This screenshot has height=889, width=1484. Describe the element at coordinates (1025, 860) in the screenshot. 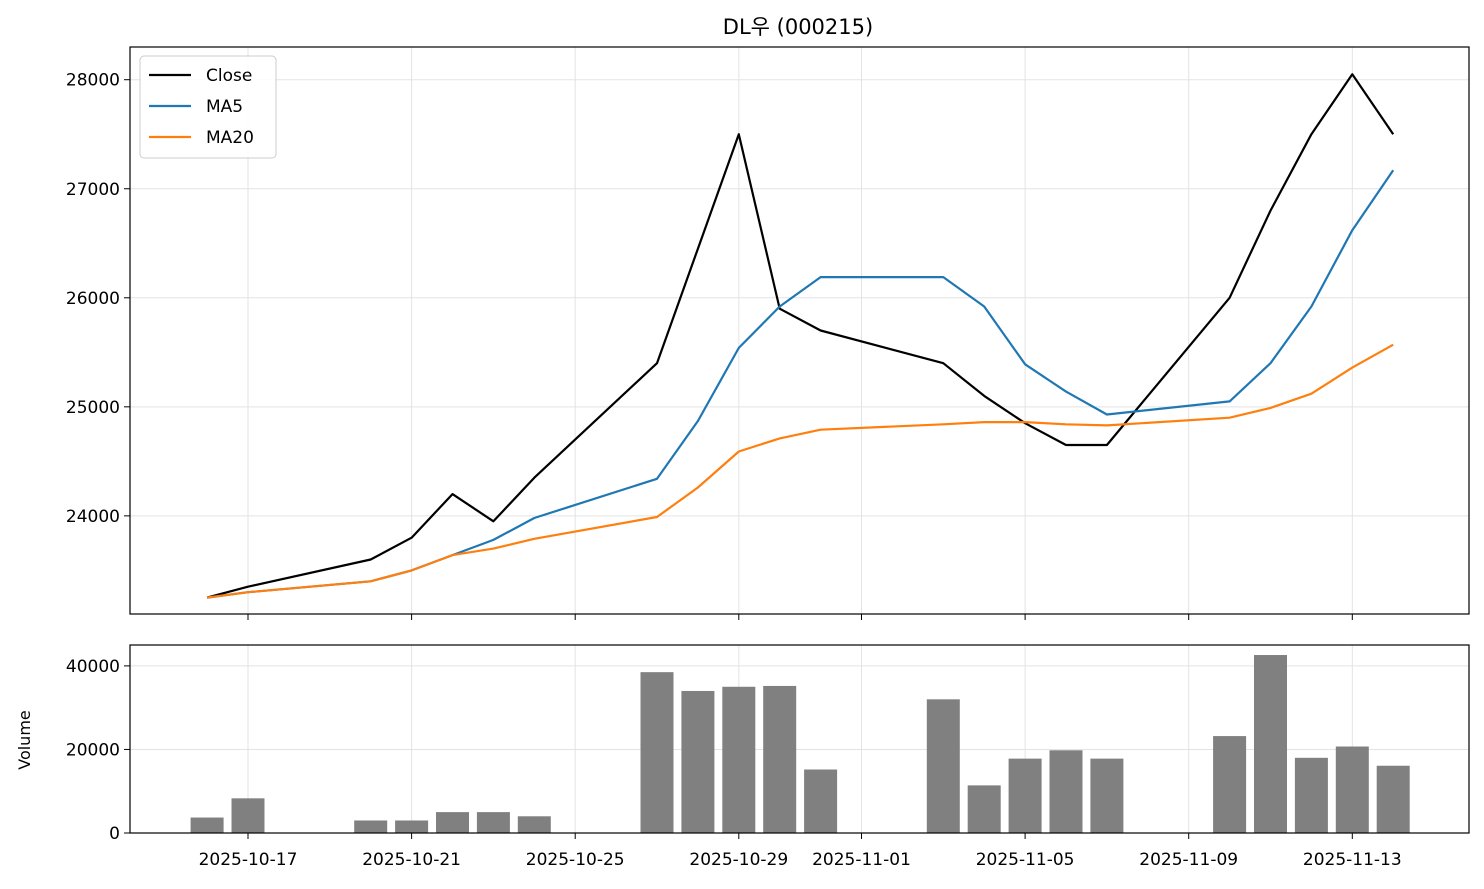

I see `x-tick-label: 2025-11-05` at that location.